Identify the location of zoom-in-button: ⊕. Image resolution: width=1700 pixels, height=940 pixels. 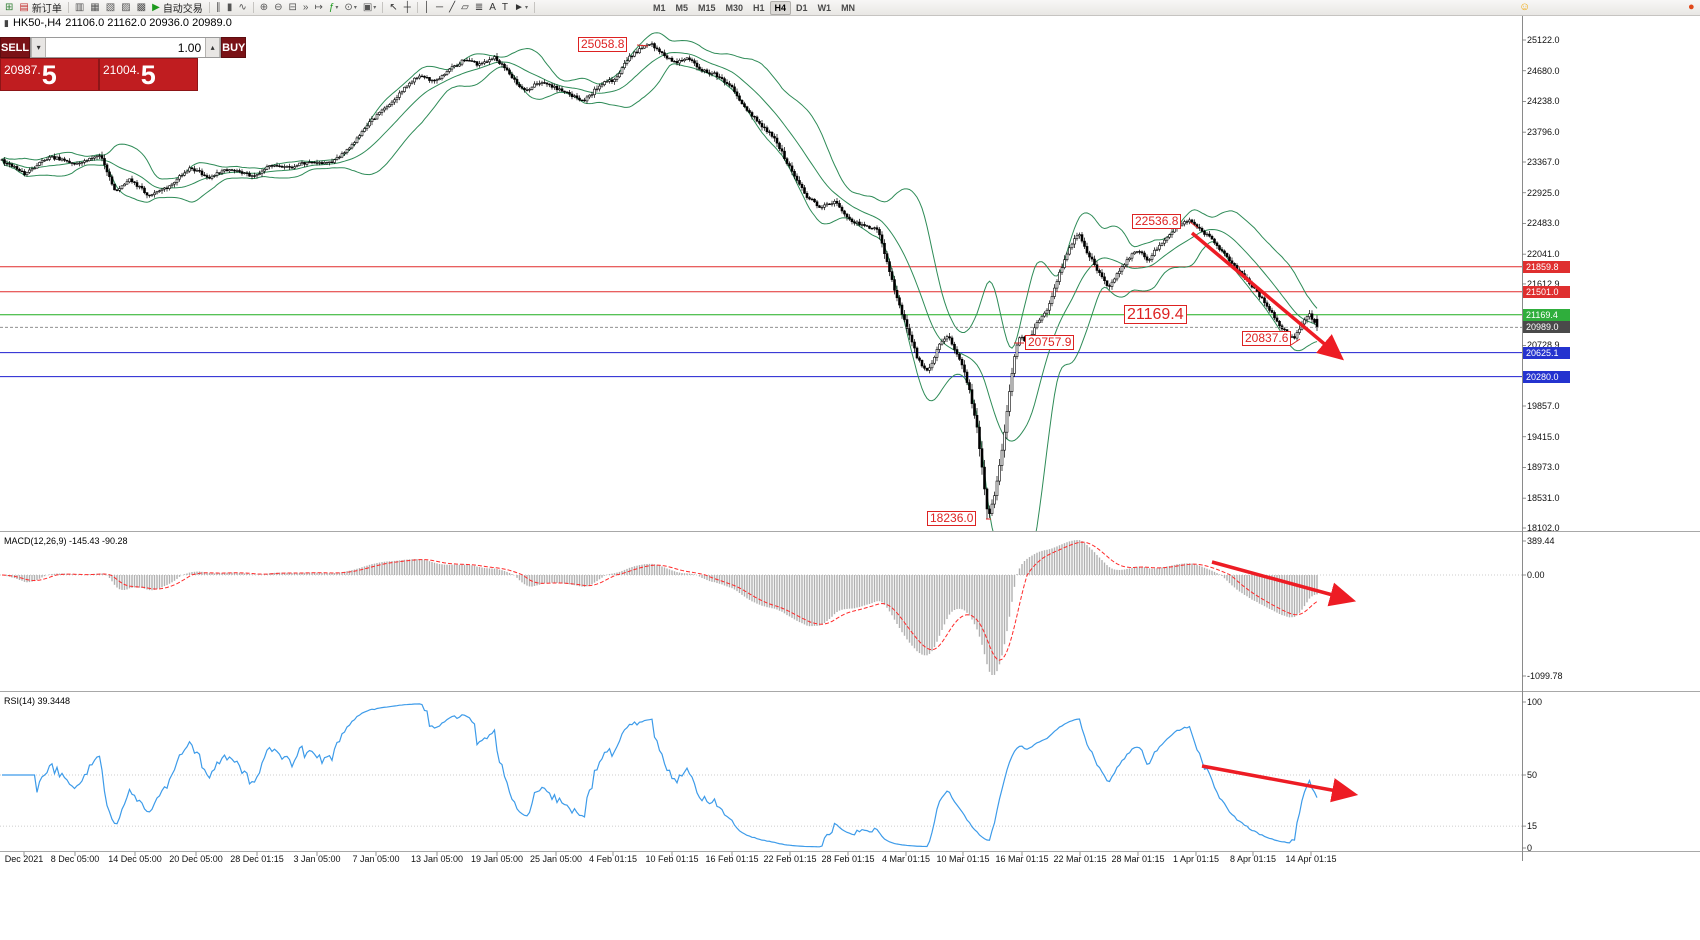
(264, 7).